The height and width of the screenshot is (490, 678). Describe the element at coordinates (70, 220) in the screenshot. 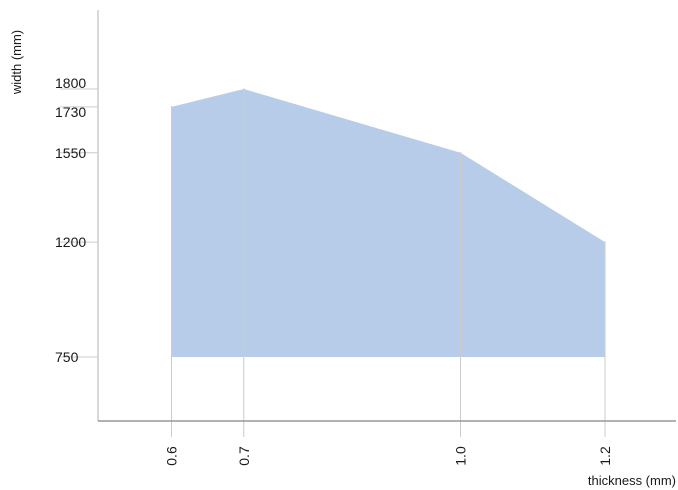

I see `y-tick-labels: 750 1200 1550 1730 1800` at that location.